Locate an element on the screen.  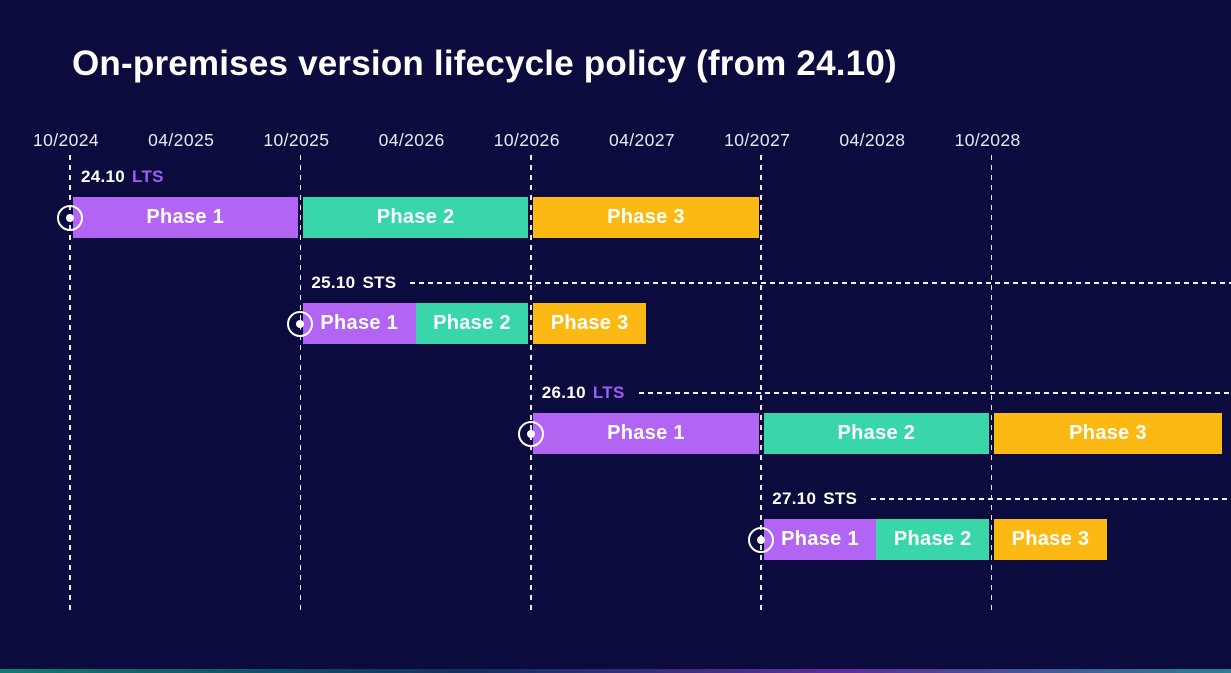
axis-tick-label: 04/2028 is located at coordinates (872, 140).